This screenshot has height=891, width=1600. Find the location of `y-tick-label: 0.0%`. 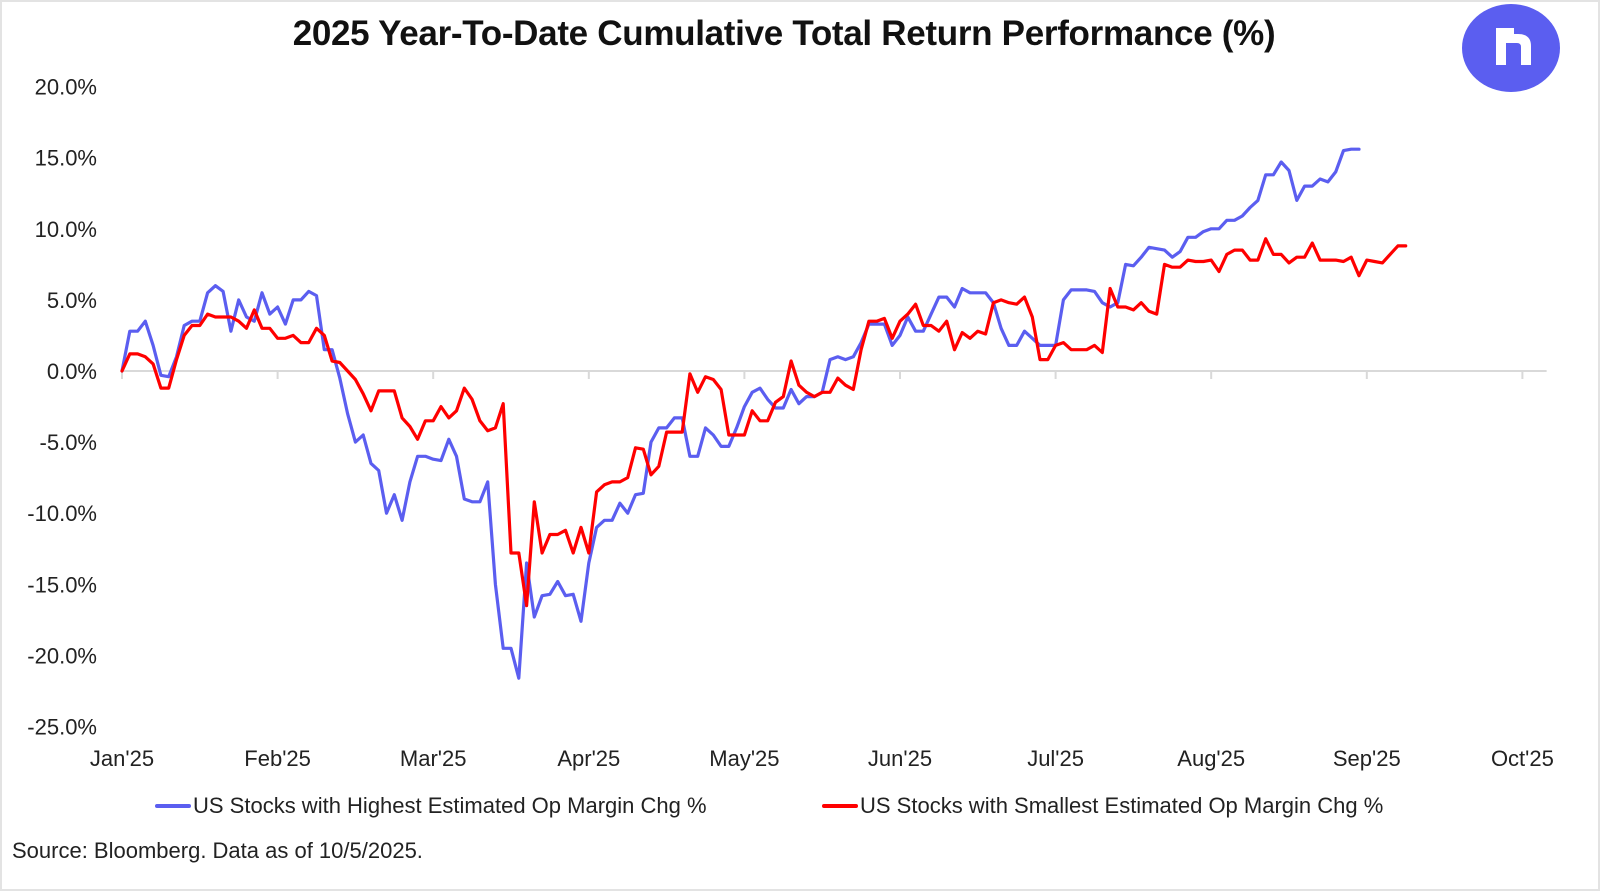

y-tick-label: 0.0% is located at coordinates (72, 371).